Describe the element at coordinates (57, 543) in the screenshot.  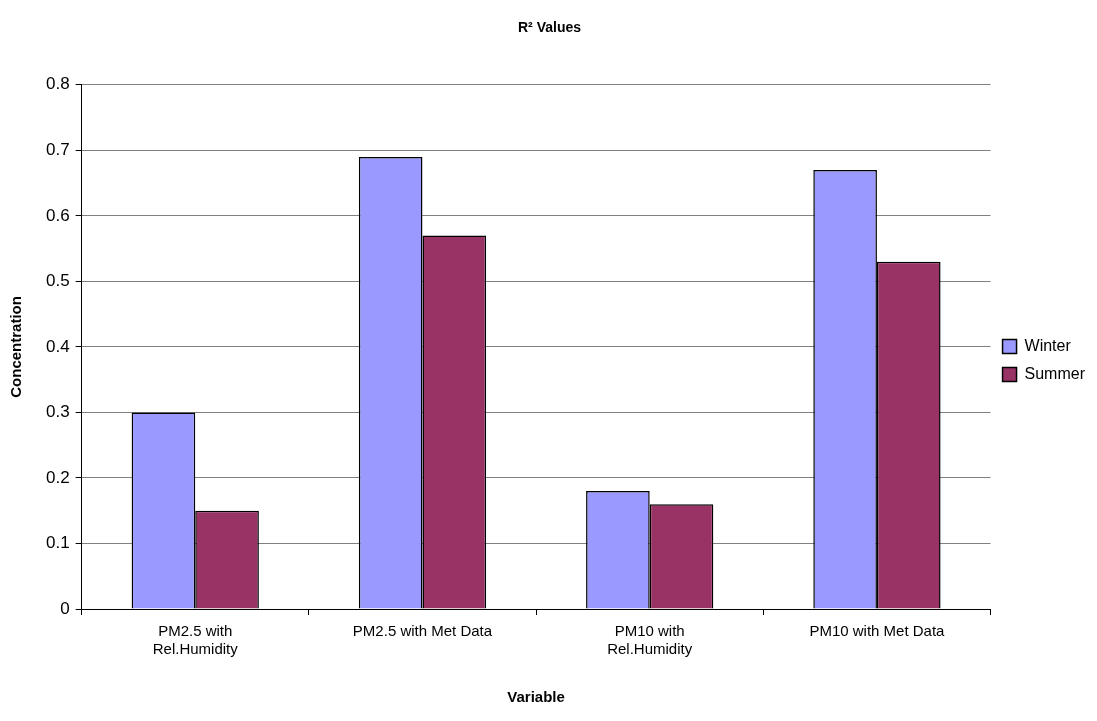
I see `y-tick-label: 0.1` at that location.